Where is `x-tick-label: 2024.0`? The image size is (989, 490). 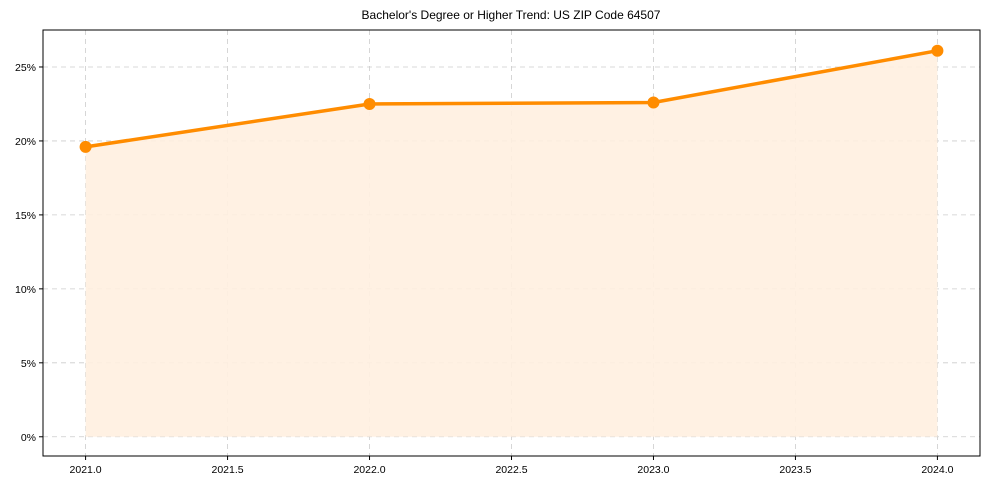 x-tick-label: 2024.0 is located at coordinates (937, 470).